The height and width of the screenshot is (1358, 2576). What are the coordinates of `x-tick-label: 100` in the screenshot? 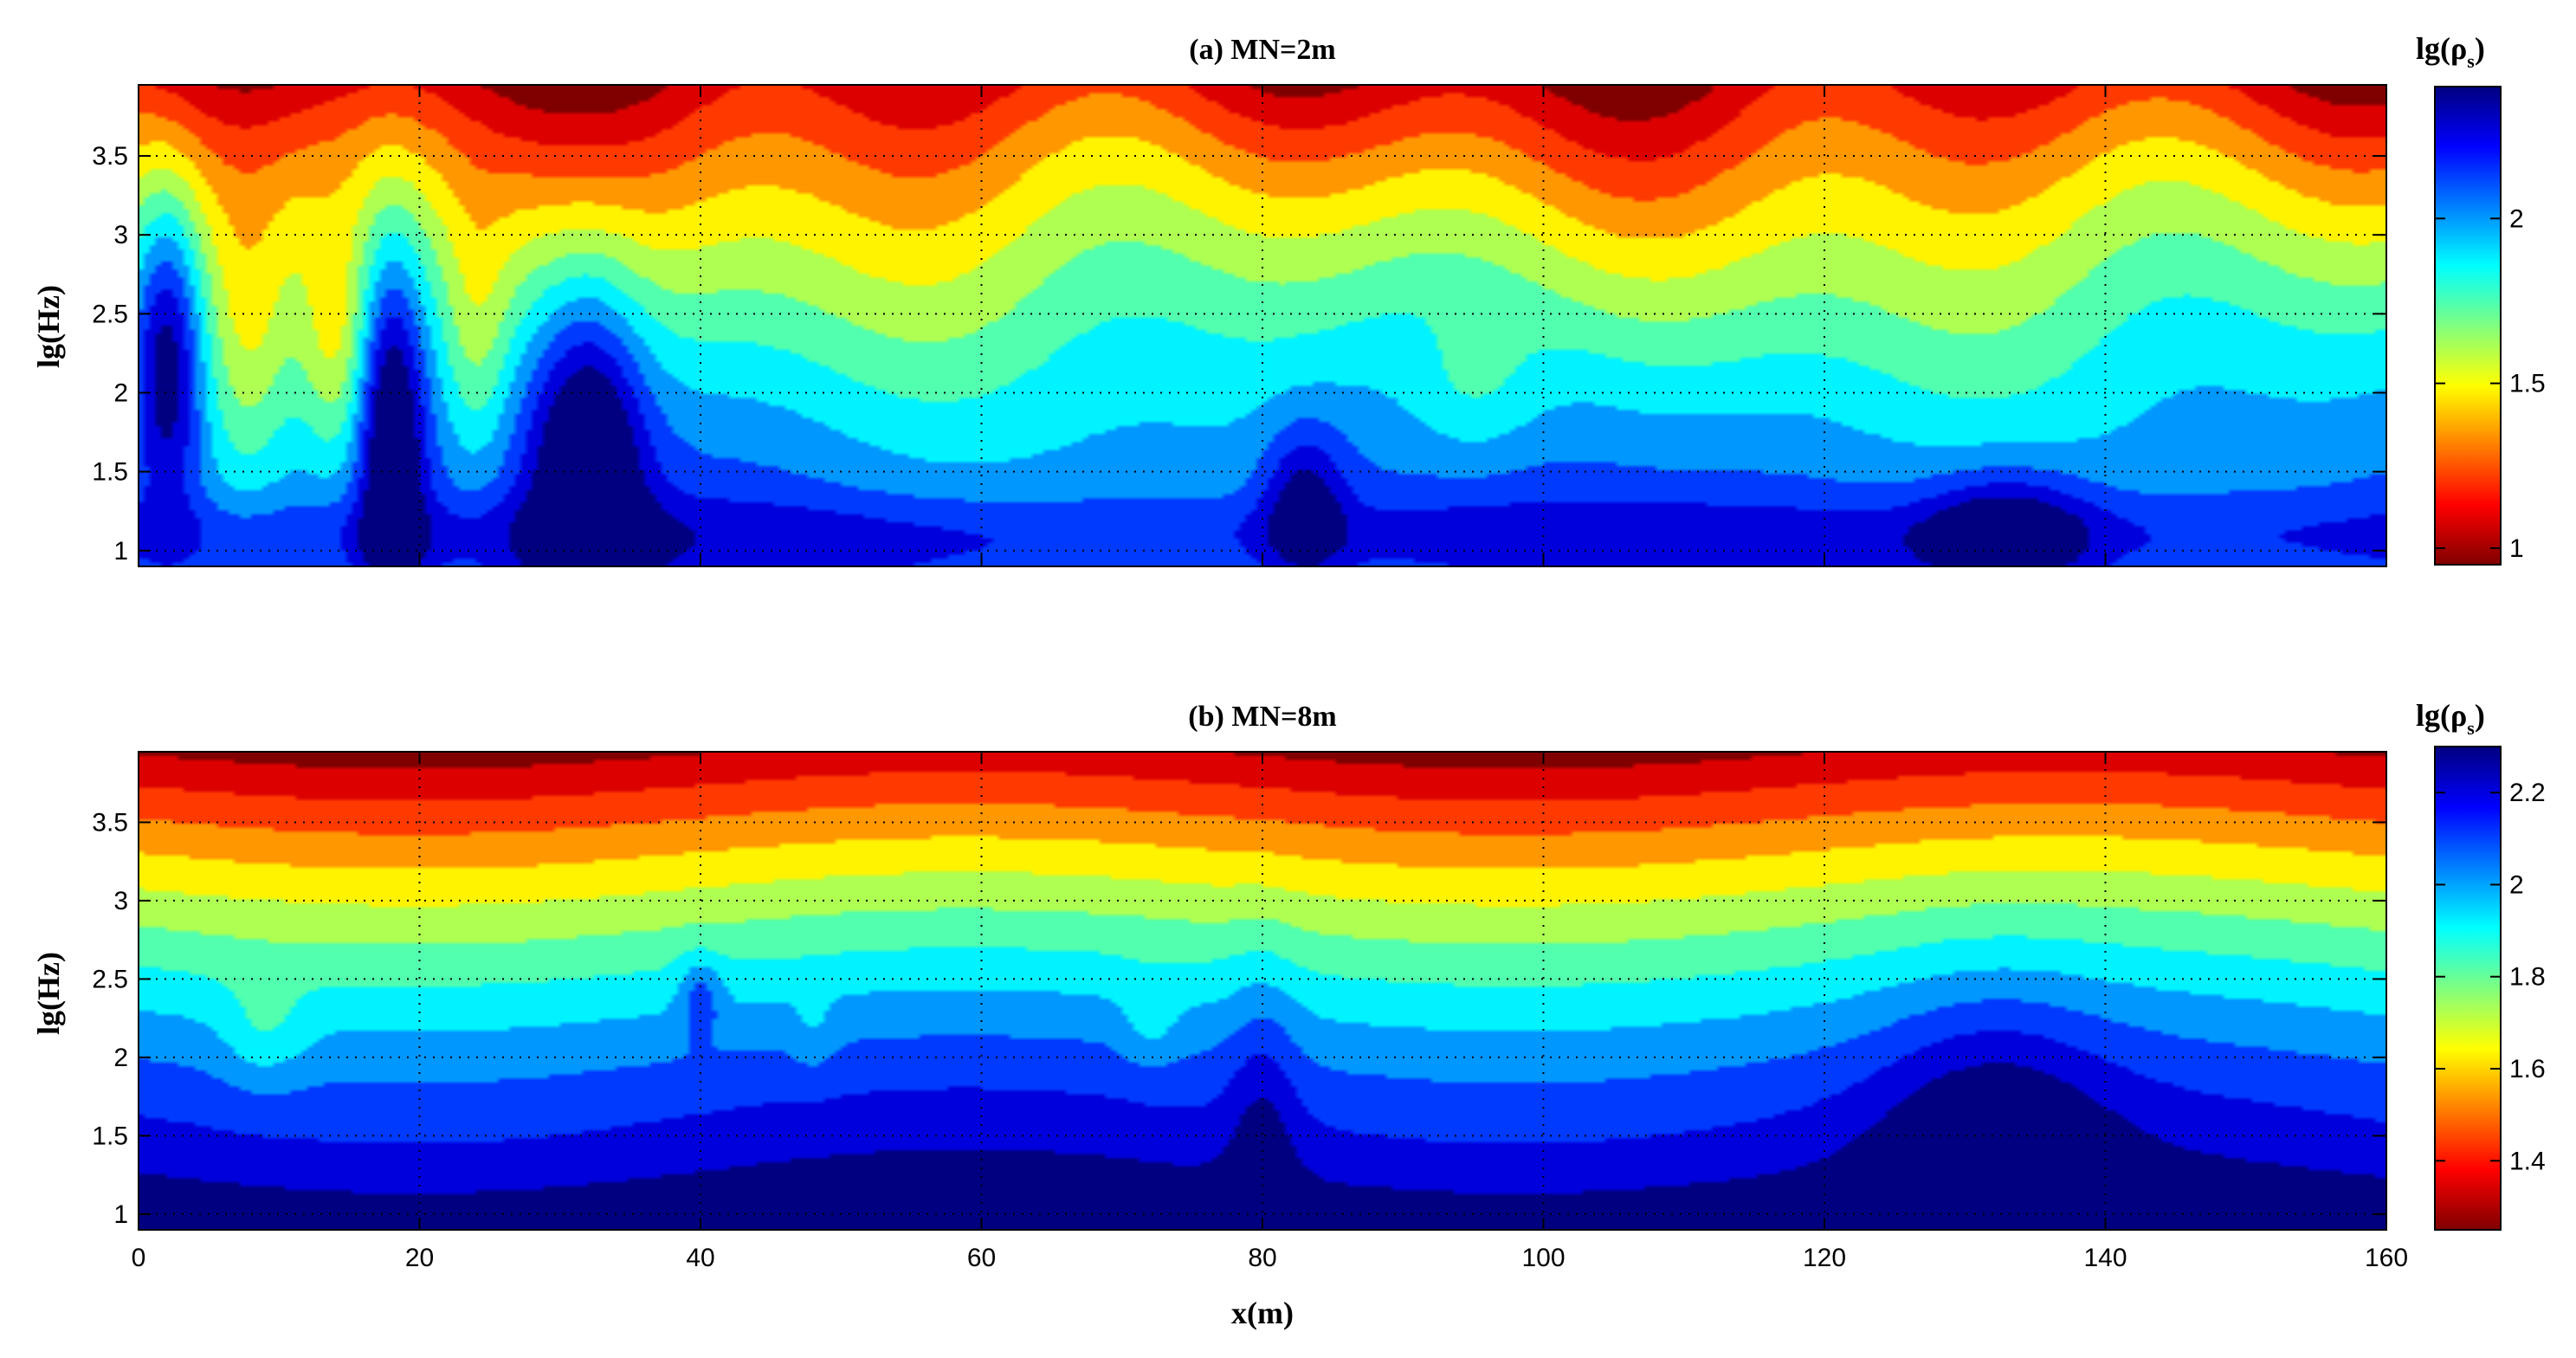 It's located at (1543, 1258).